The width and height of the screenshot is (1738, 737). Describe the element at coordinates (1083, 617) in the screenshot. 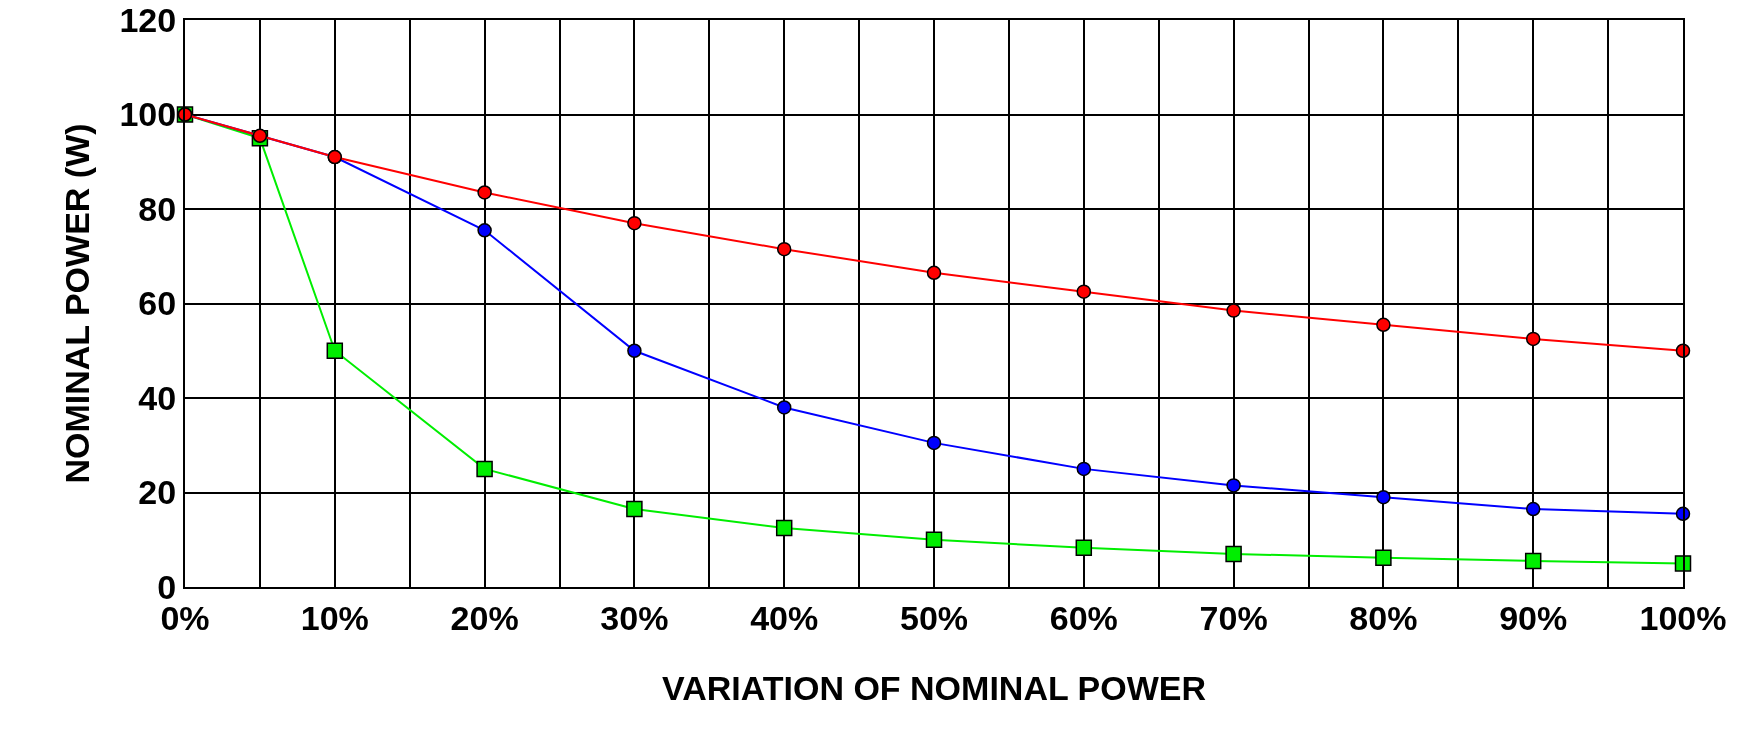

I see `x-tick-label: 60%` at that location.